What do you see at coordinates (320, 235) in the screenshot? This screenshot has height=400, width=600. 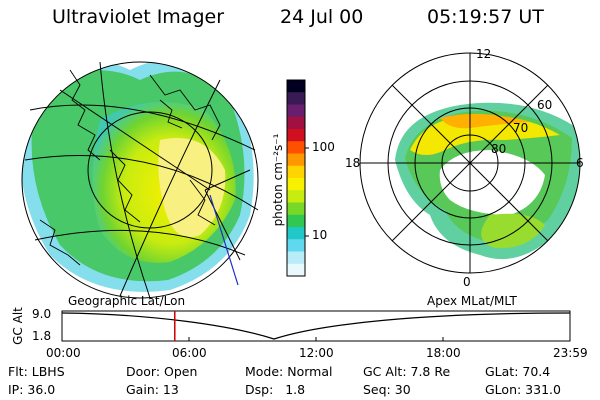 I see `colorbar-tick-label-10: 10` at bounding box center [320, 235].